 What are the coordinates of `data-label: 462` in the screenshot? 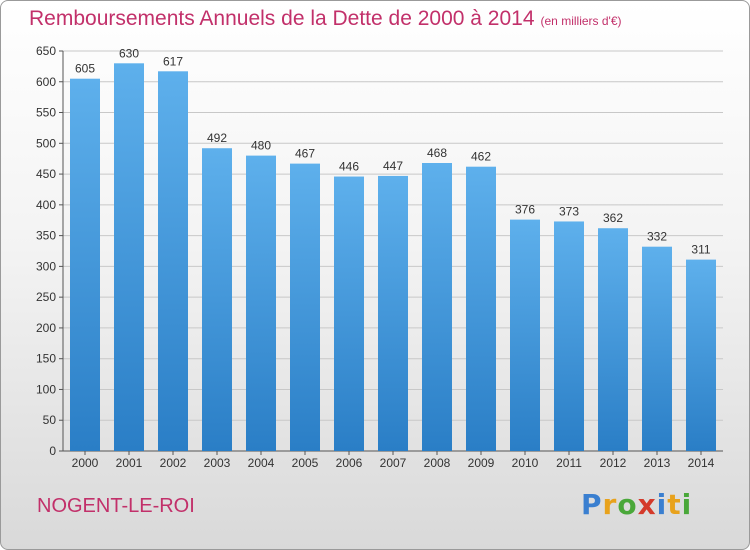 It's located at (481, 157).